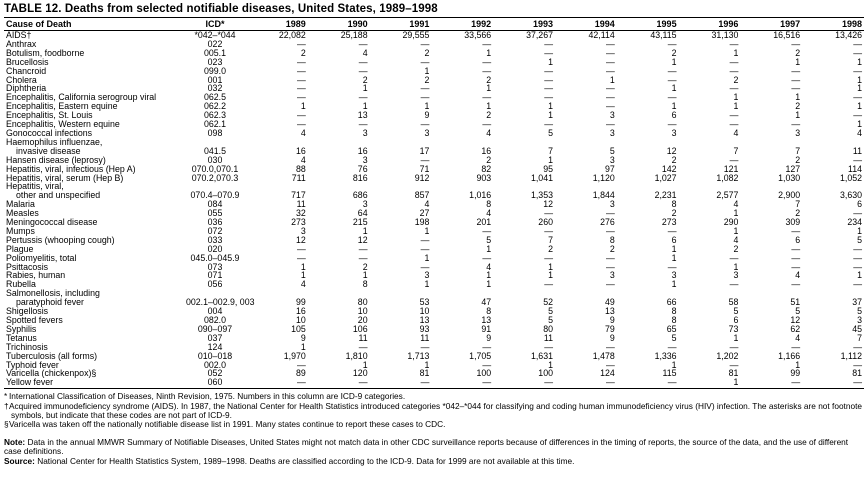 This screenshot has width=868, height=496. What do you see at coordinates (545, 222) in the screenshot?
I see `value-cell: 260` at bounding box center [545, 222].